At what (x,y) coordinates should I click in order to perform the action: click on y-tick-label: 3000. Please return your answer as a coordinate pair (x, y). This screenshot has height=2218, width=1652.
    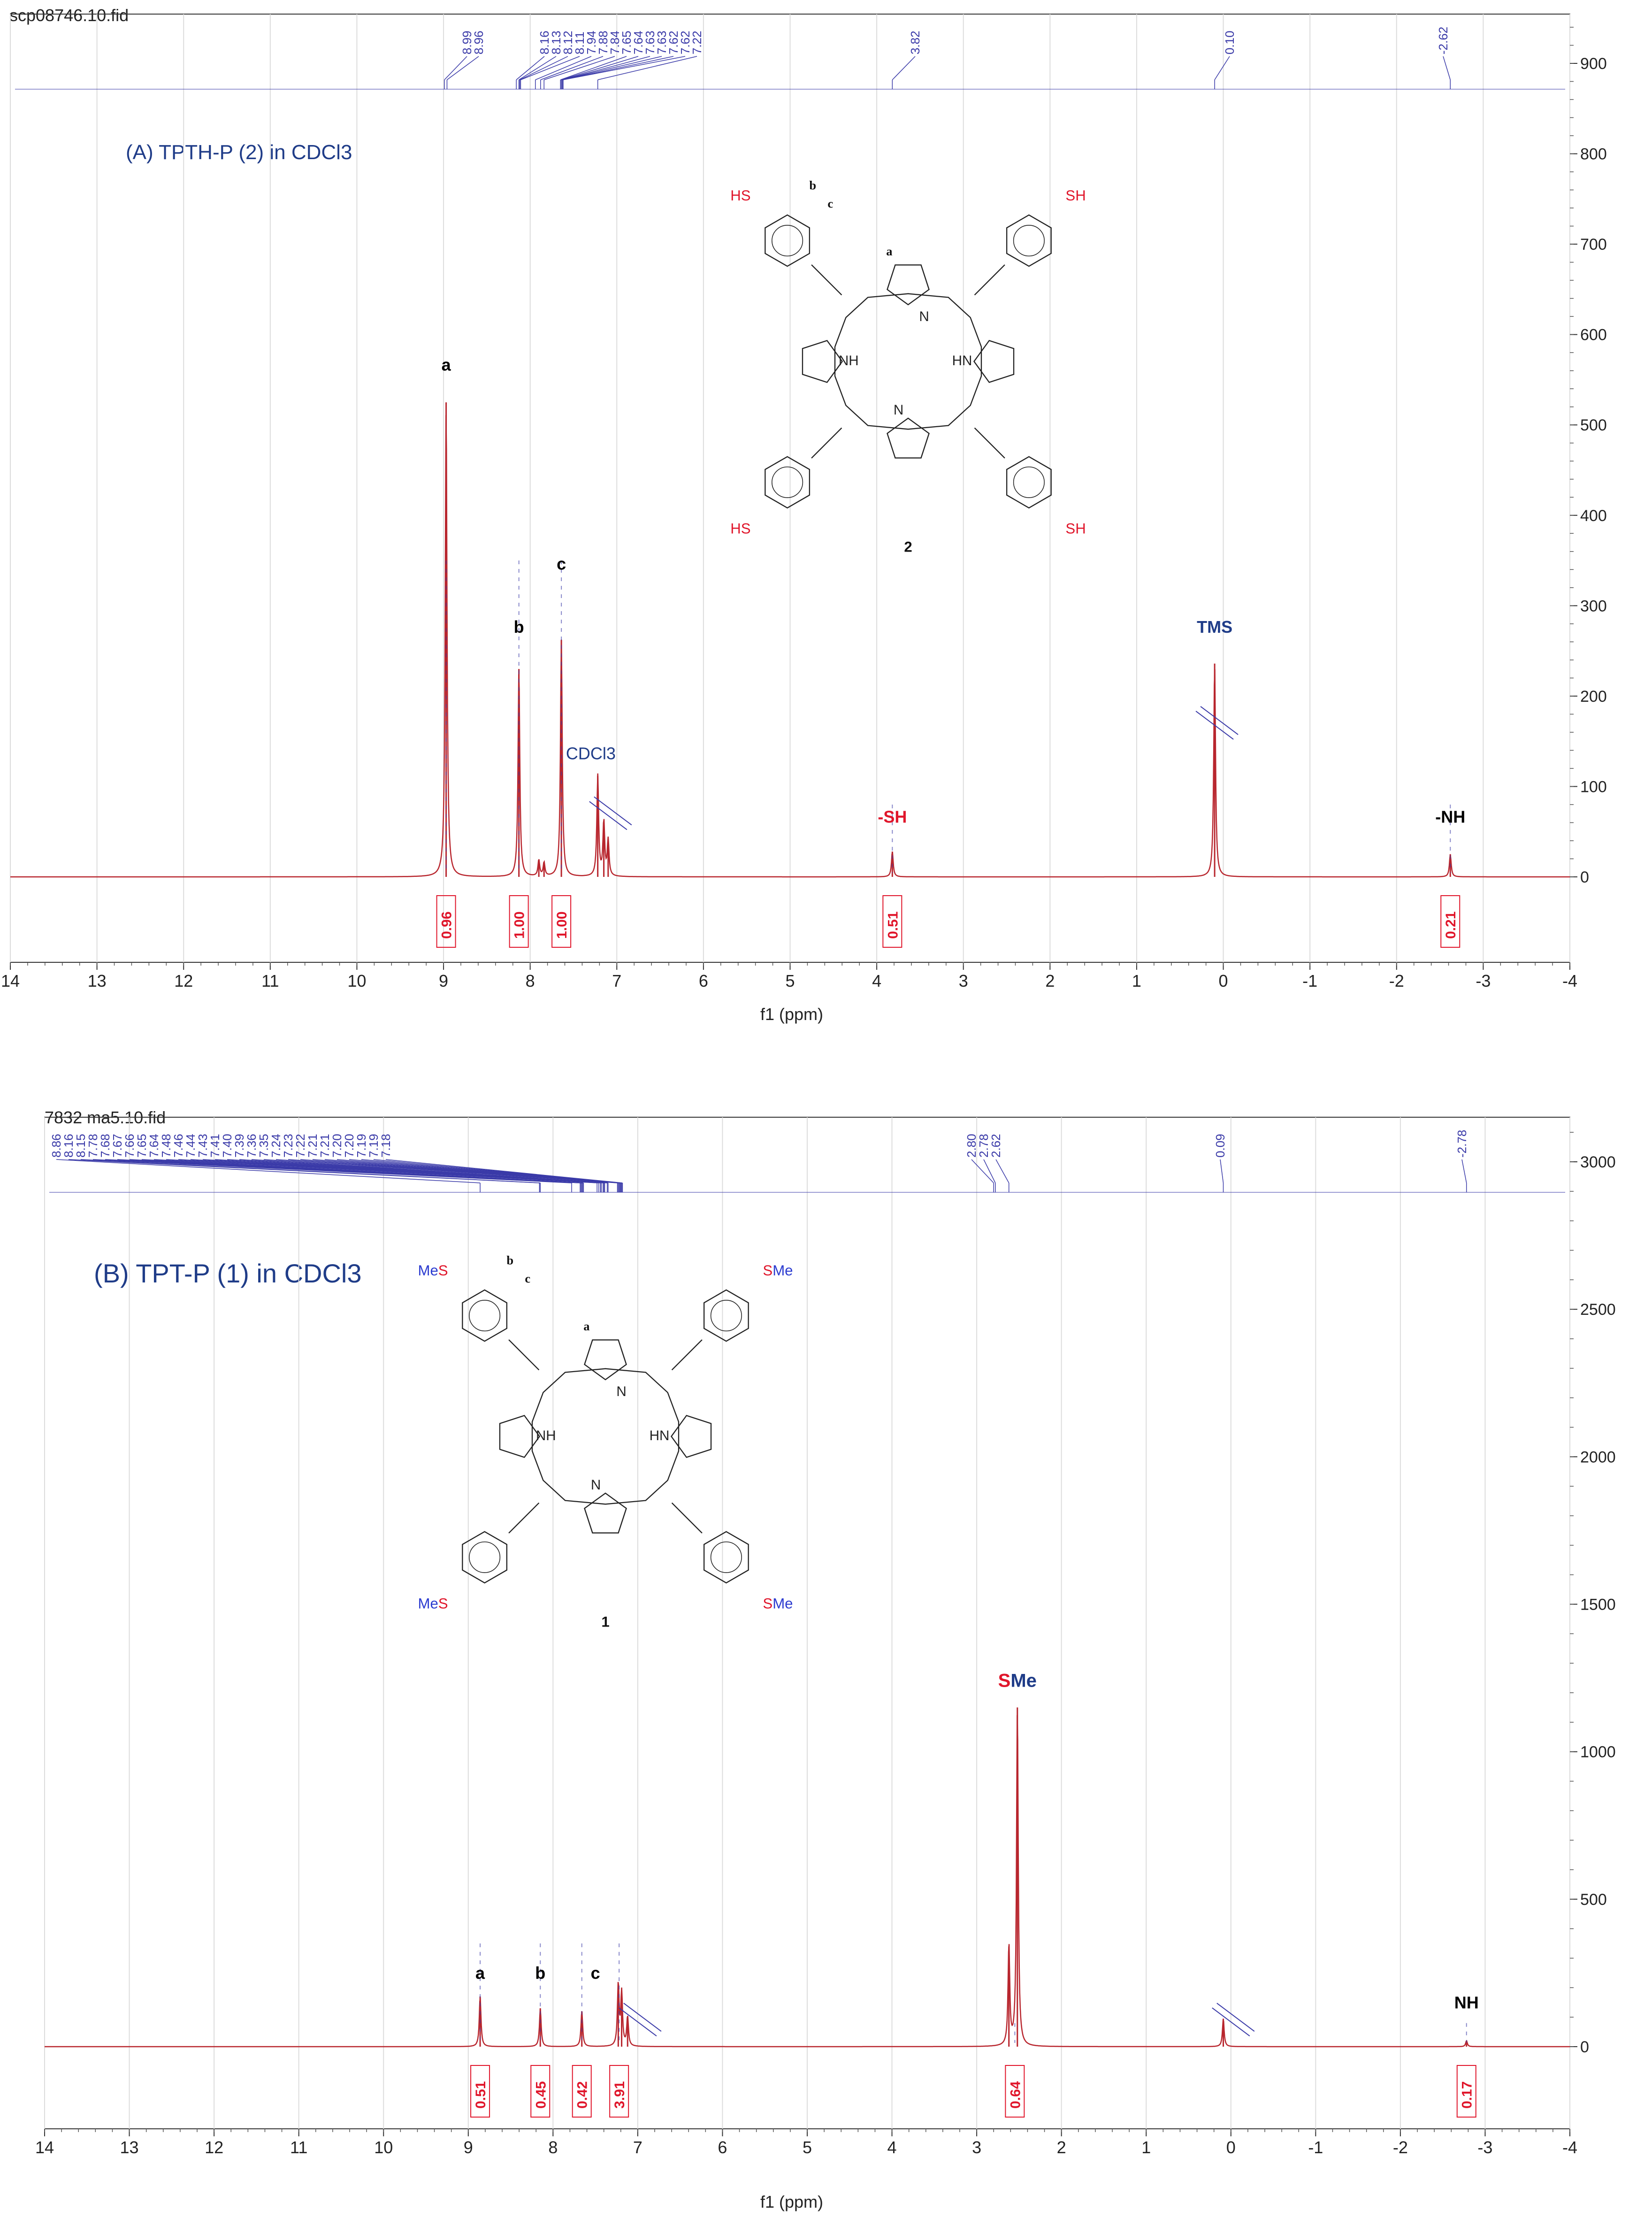
    Looking at the image, I should click on (1598, 1162).